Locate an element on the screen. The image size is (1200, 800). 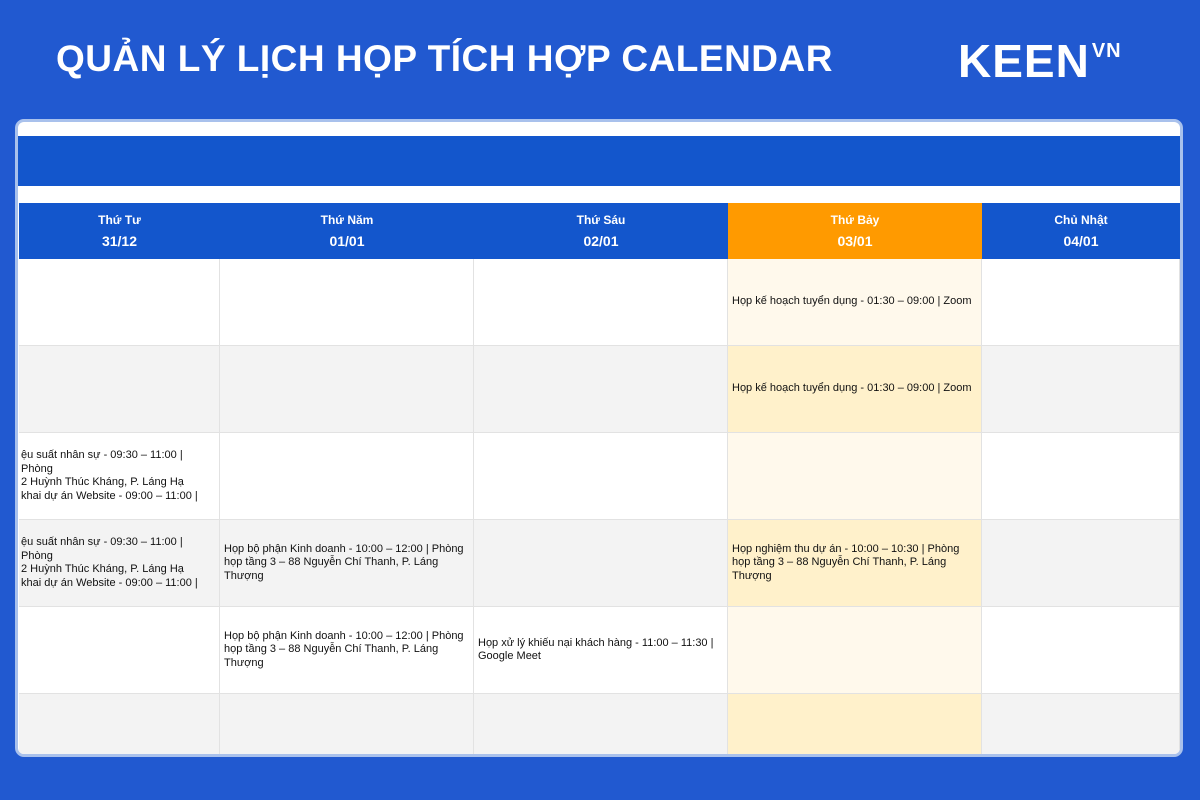
keen-logo: KEEN VN is located at coordinates (1040, 61).